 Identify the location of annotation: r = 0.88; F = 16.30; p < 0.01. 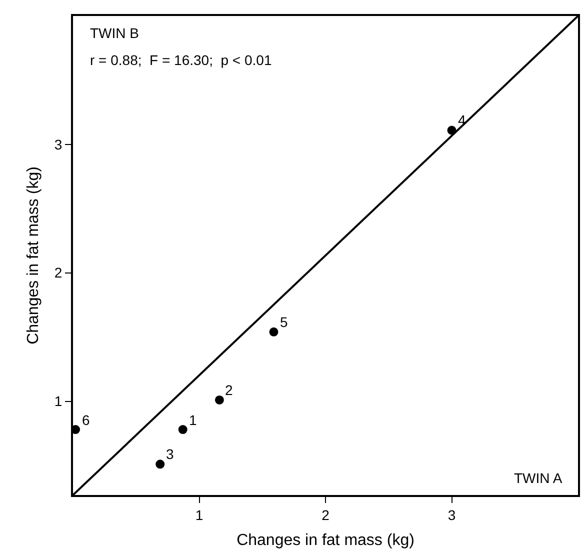
(181, 60).